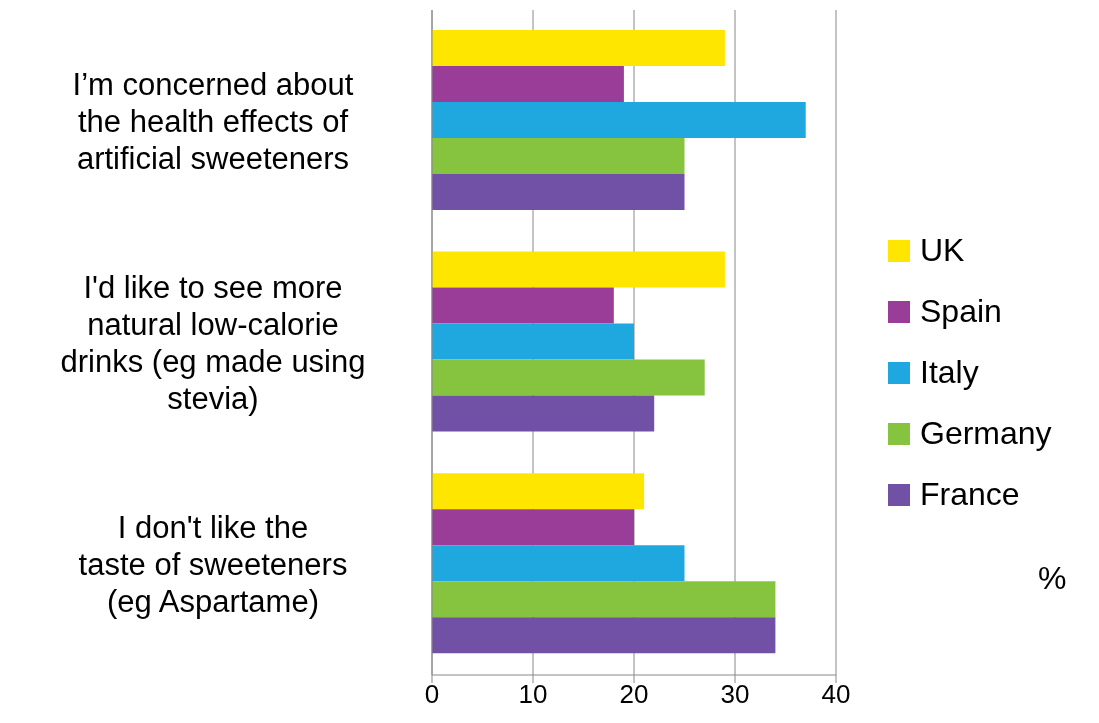 This screenshot has height=723, width=1099. Describe the element at coordinates (942, 250) in the screenshot. I see `legend-label: UK` at that location.